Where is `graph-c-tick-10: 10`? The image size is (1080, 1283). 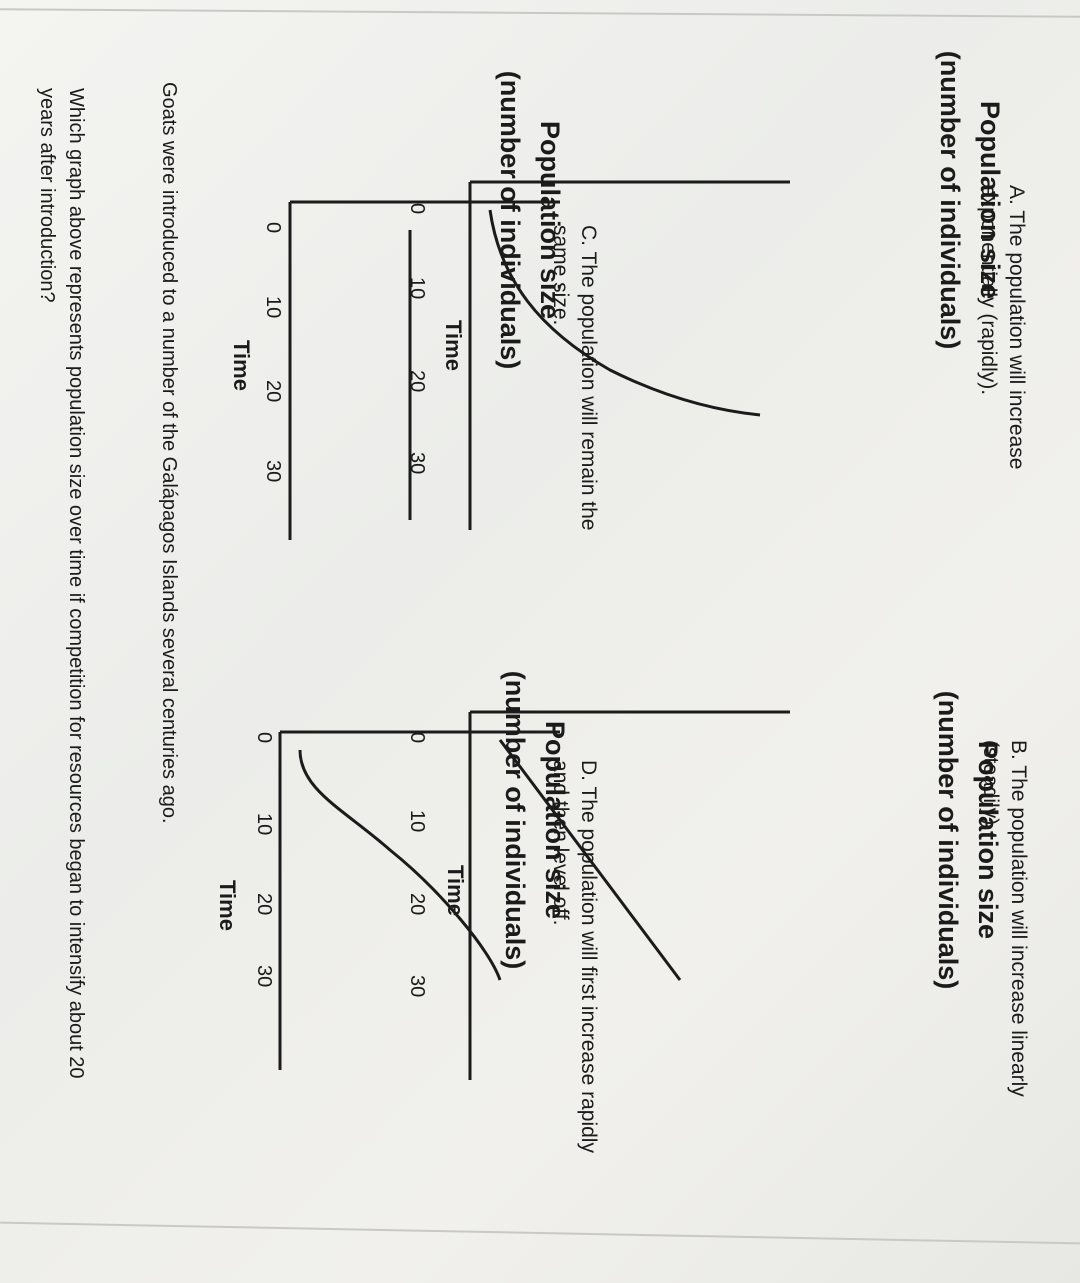
graph-c-tick-10: 10 is located at coordinates (273, 307).